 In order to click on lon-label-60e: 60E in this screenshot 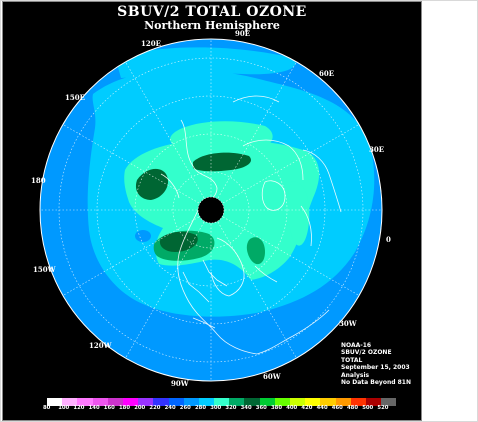, I will do `click(326, 73)`.